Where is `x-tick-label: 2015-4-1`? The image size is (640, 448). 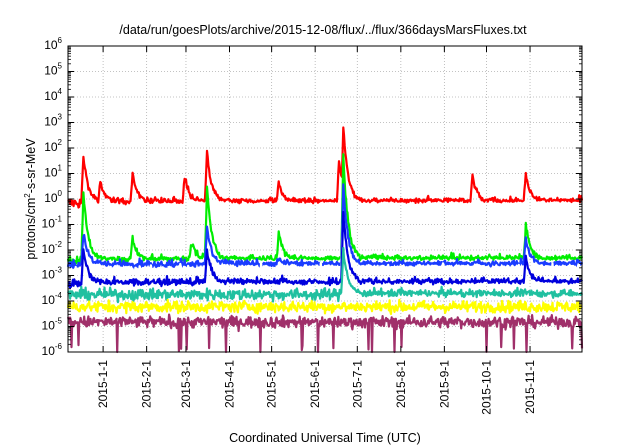 x-tick-label: 2015-4-1 is located at coordinates (230, 384).